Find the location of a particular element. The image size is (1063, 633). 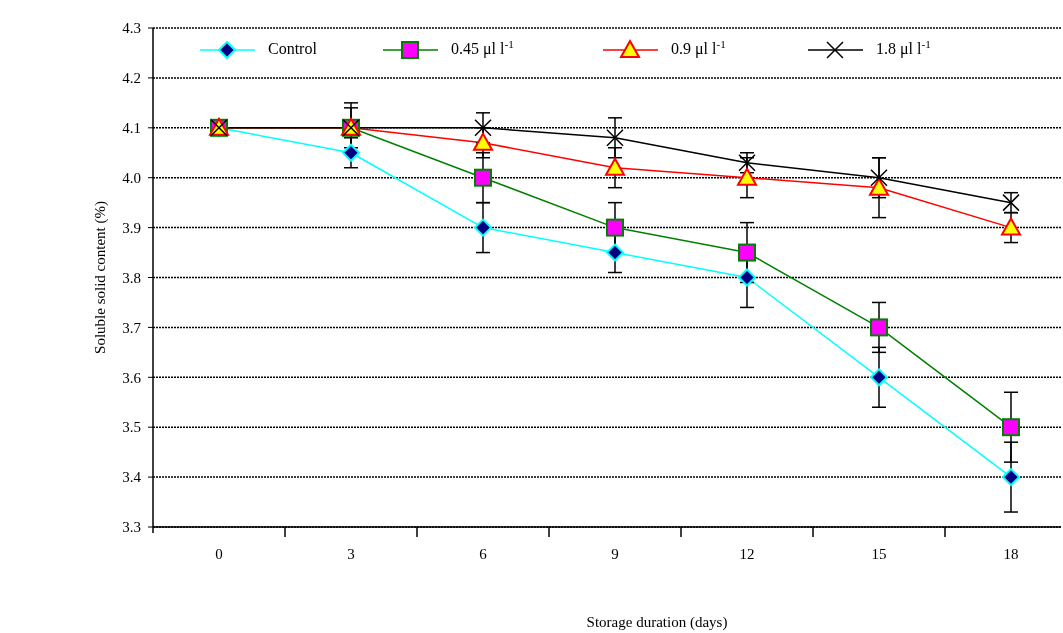

x-tick-label: 18 is located at coordinates (1011, 554).